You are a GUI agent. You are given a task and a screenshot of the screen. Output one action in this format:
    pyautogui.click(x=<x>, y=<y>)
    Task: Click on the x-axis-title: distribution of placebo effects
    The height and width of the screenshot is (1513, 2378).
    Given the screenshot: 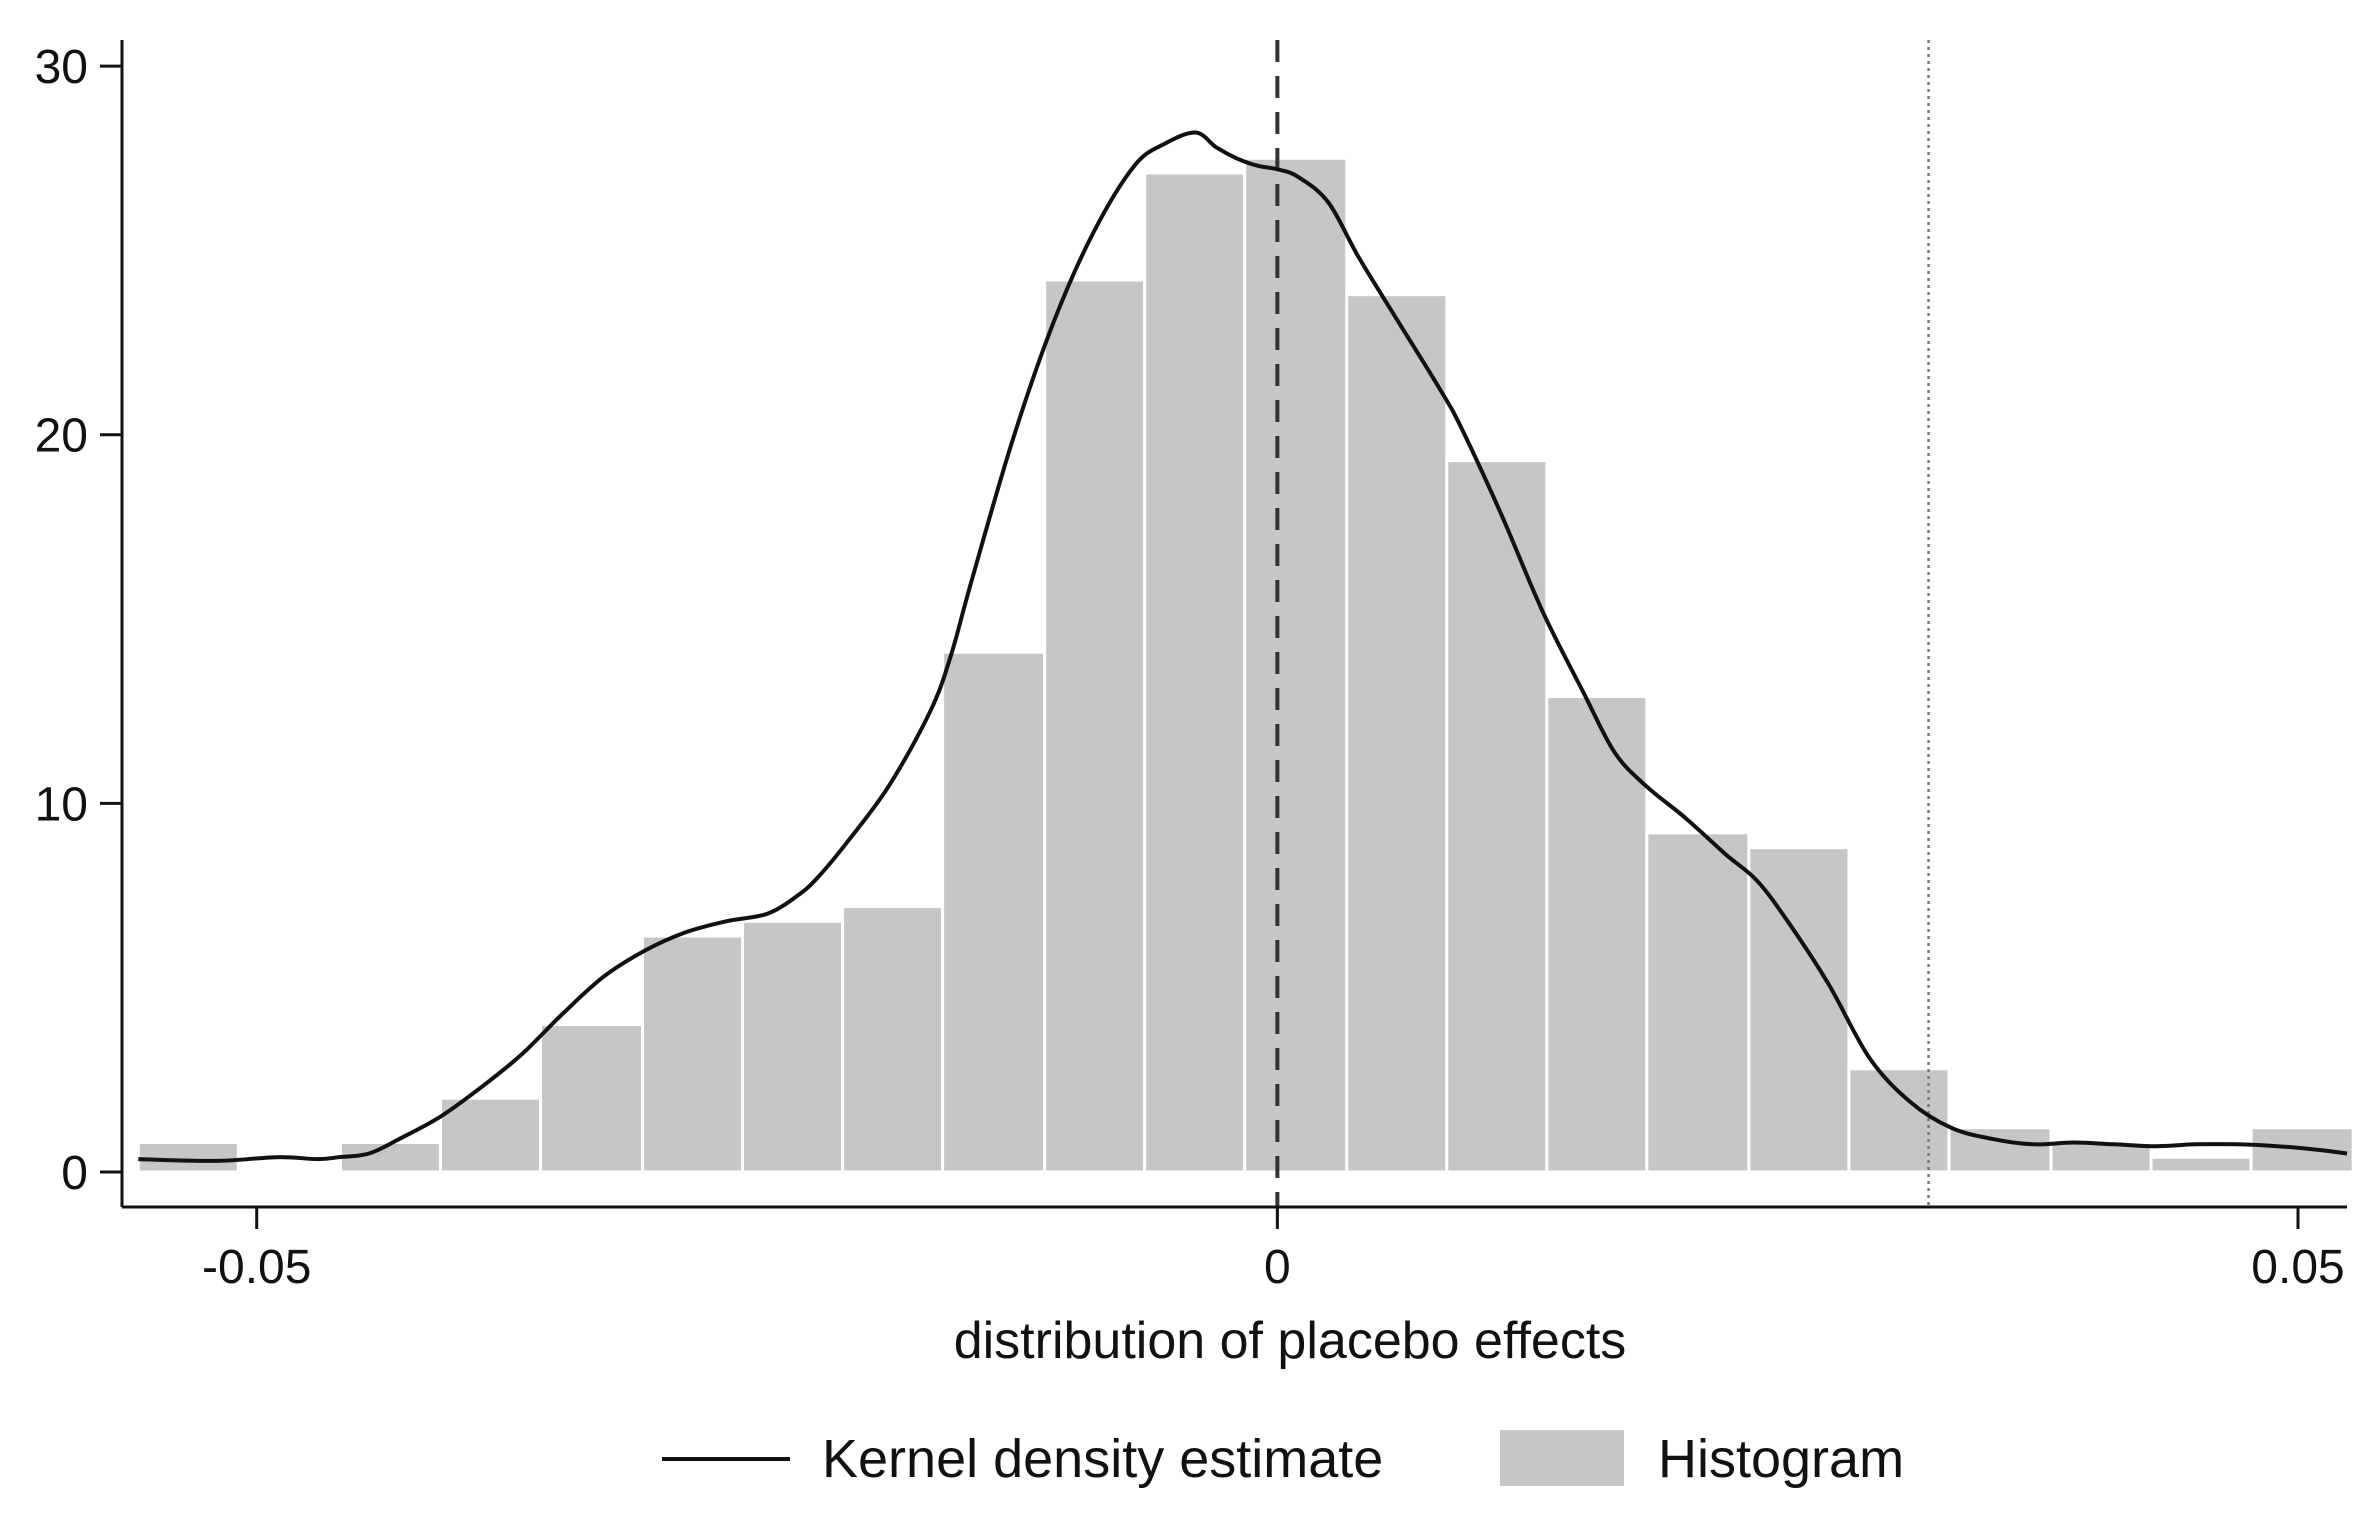 What is the action you would take?
    pyautogui.click(x=1290, y=1341)
    